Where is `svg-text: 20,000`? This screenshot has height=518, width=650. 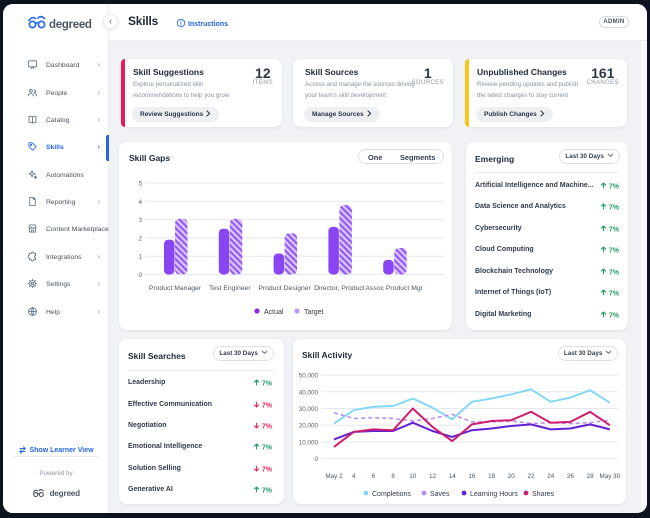 svg-text: 20,000 is located at coordinates (309, 426).